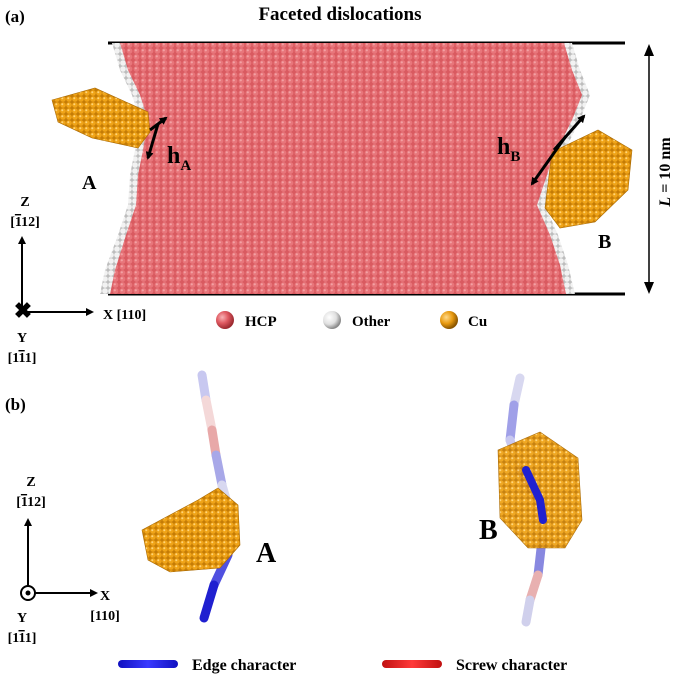 The height and width of the screenshot is (679, 685). Describe the element at coordinates (371, 322) in the screenshot. I see `legend-other-label: Other` at that location.